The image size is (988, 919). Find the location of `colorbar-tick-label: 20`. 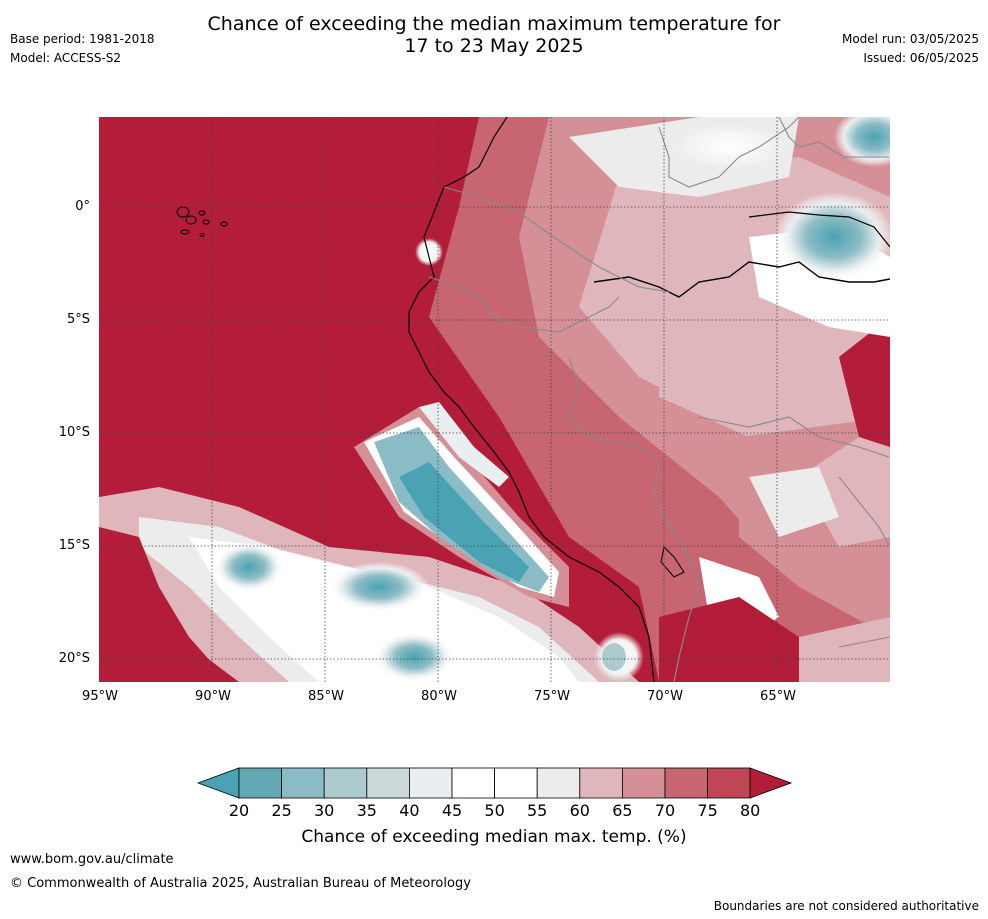

colorbar-tick-label: 20 is located at coordinates (239, 810).